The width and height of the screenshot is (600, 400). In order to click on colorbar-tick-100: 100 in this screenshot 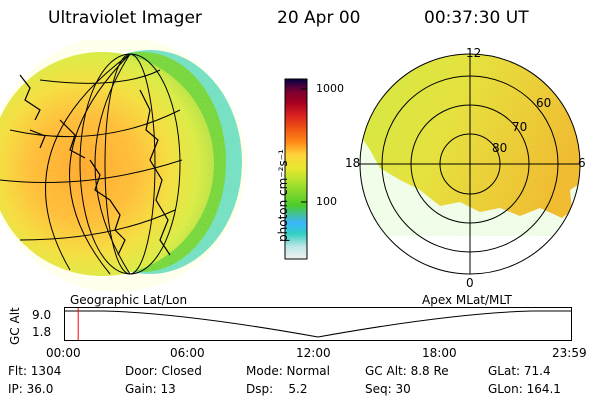, I will do `click(326, 201)`.